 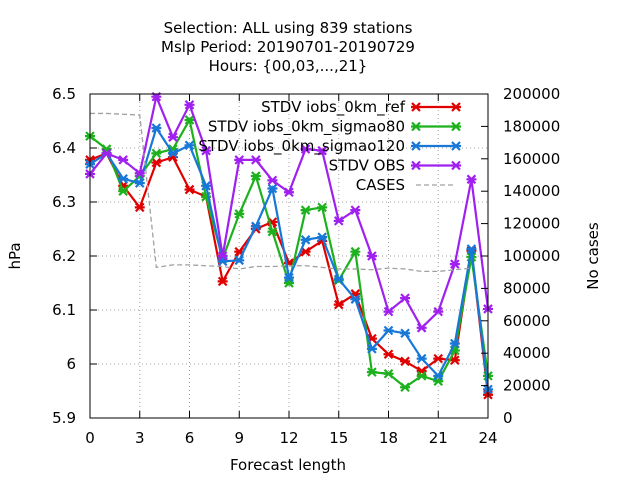 What do you see at coordinates (288, 465) in the screenshot?
I see `x-axis-label: Forecast length` at bounding box center [288, 465].